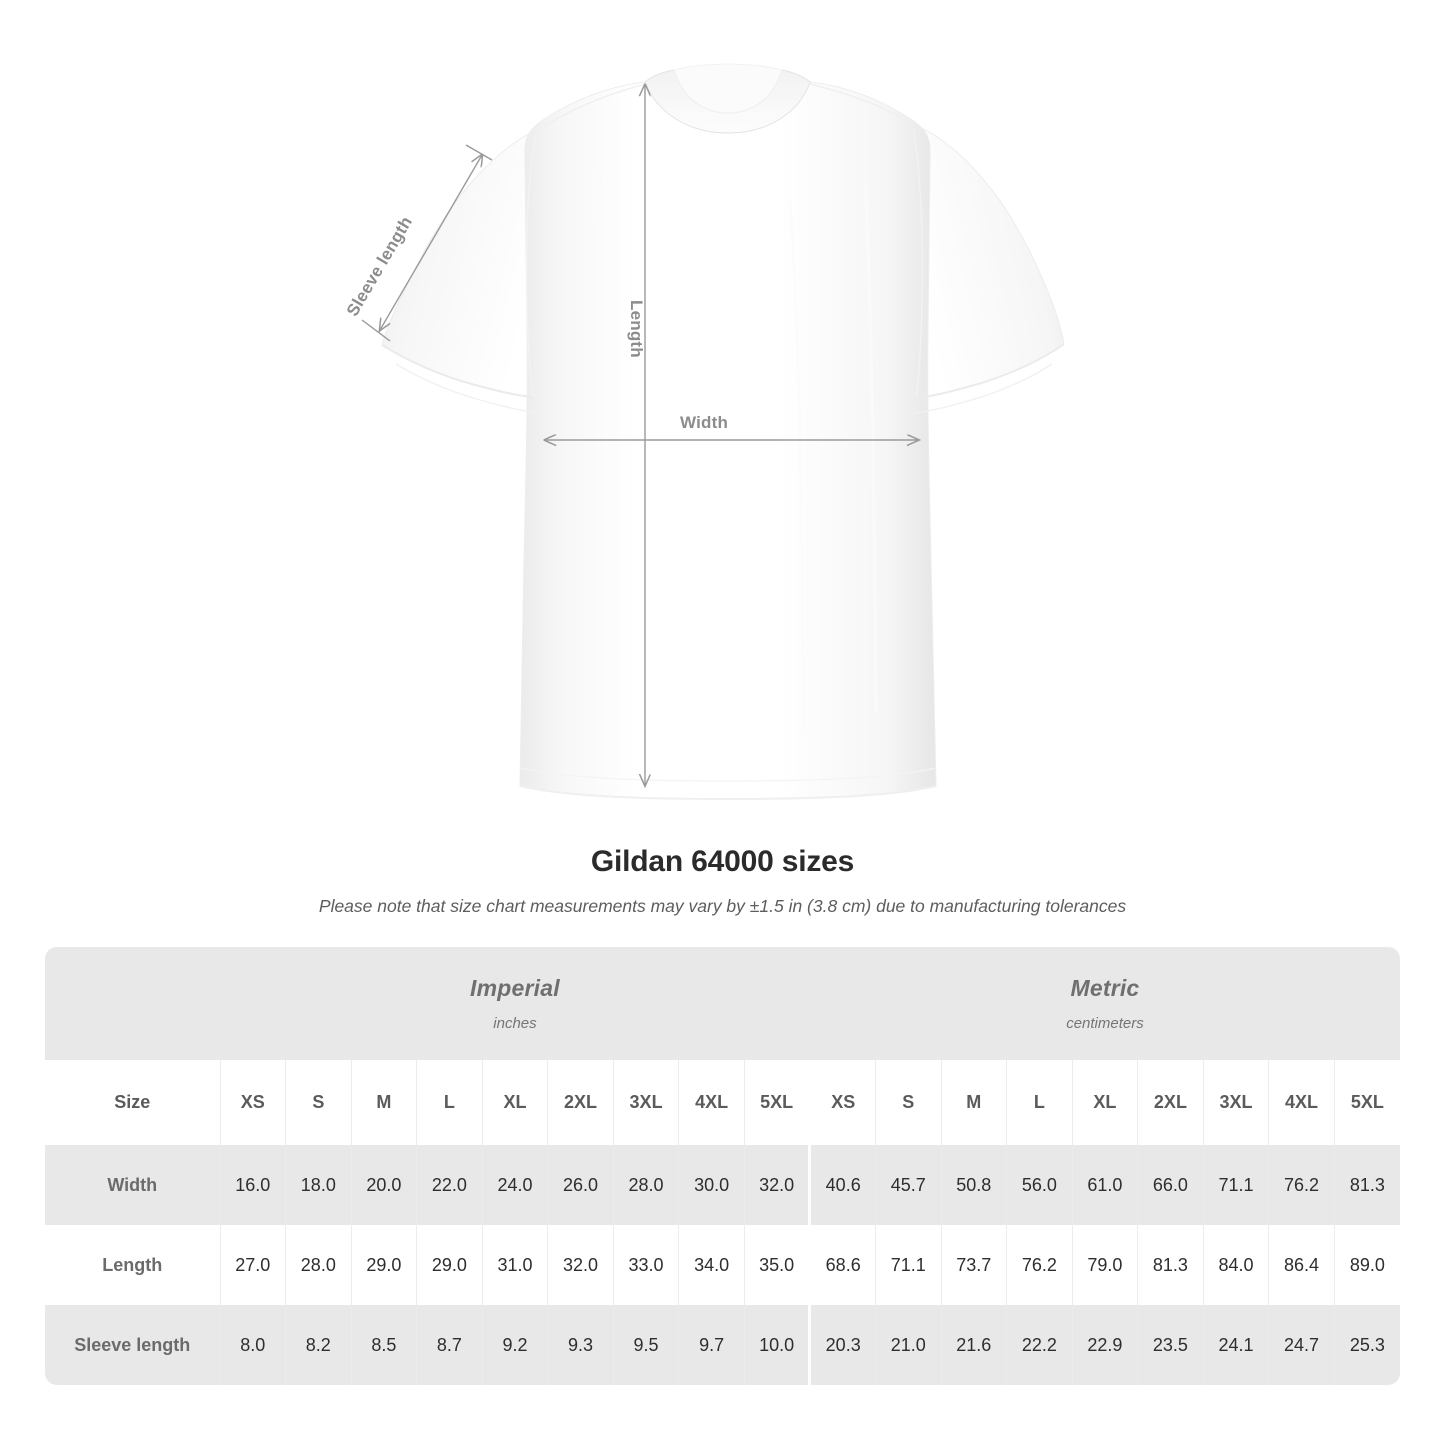  What do you see at coordinates (636, 329) in the screenshot?
I see `length-dimension-label: Length` at bounding box center [636, 329].